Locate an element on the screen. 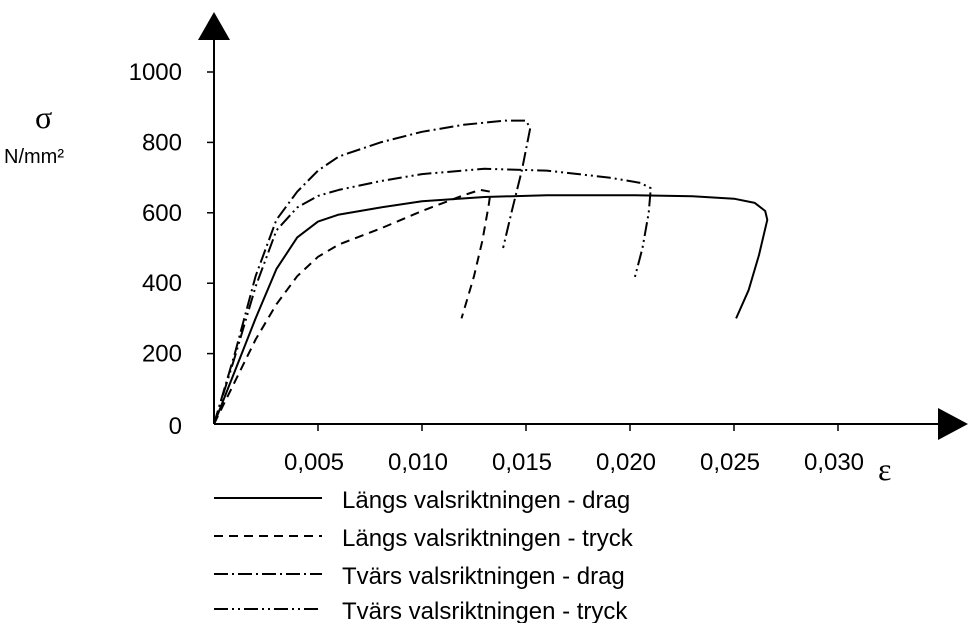  x-tick-label: 0,020 is located at coordinates (626, 462).